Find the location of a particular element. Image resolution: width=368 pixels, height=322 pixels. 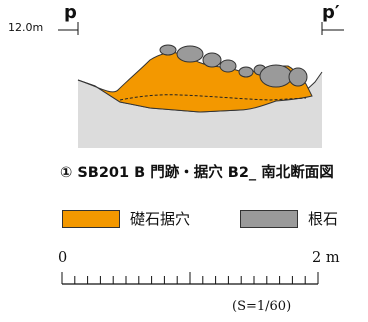

legend-swatch-stone is located at coordinates (269, 219).